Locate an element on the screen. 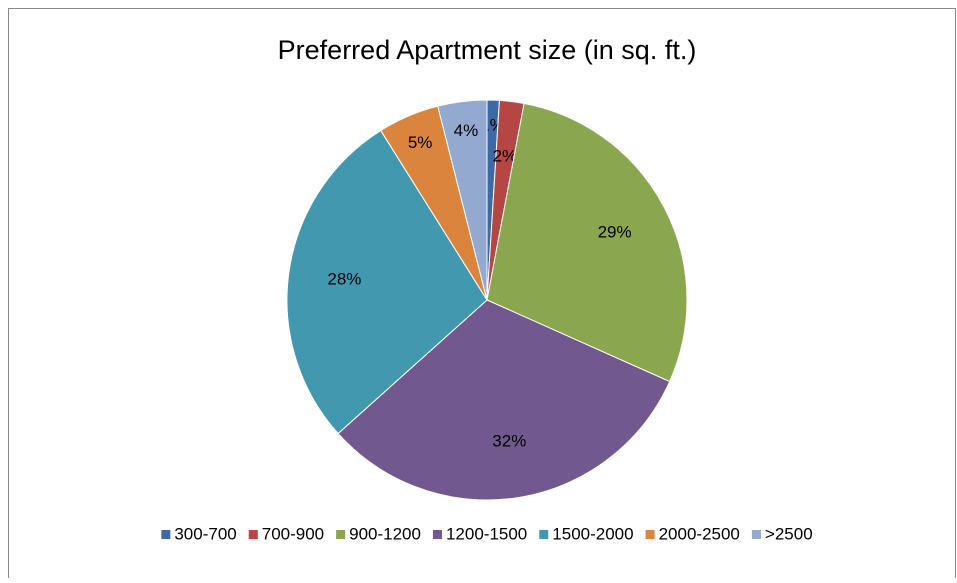  legend-label: 1200-1500 is located at coordinates (486, 533).